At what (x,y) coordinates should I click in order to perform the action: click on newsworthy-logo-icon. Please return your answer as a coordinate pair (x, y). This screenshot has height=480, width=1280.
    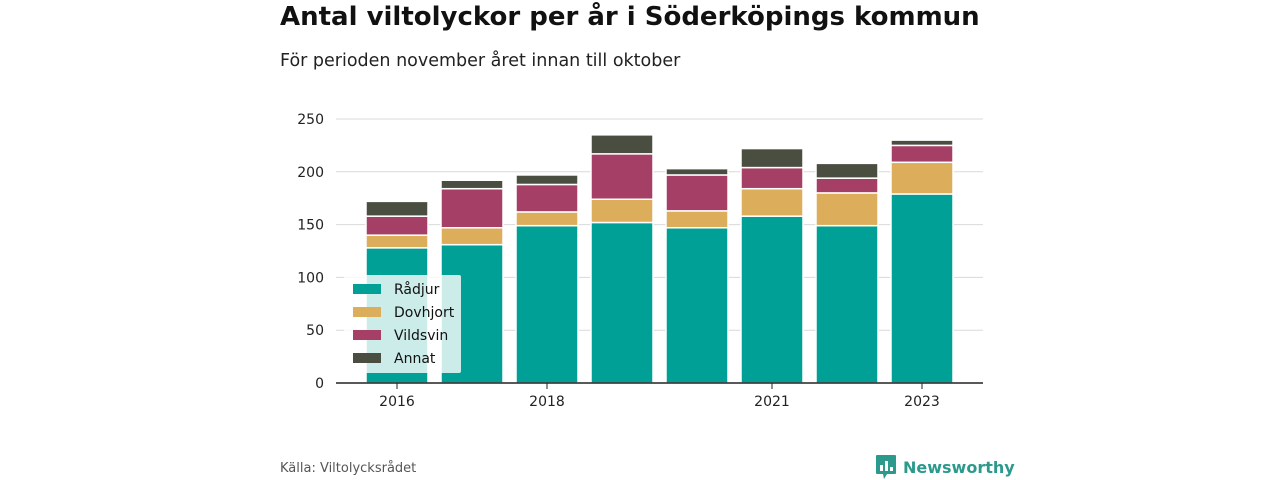
    Looking at the image, I should click on (886, 467).